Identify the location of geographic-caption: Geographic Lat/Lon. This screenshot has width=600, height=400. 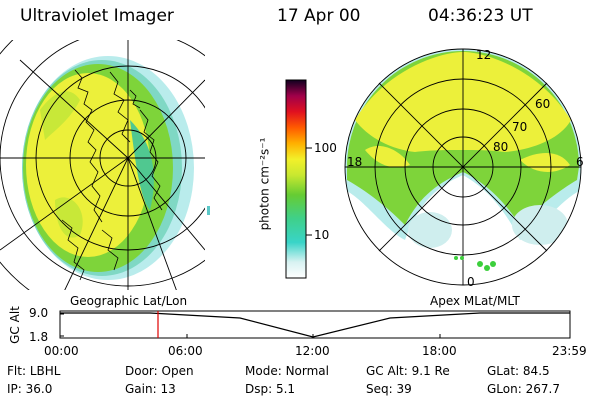
(129, 301).